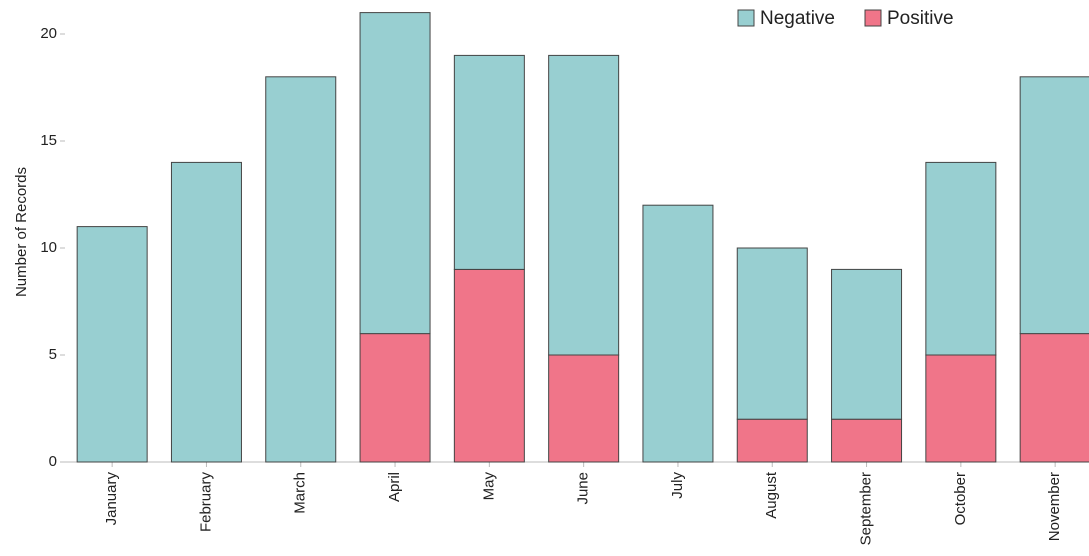 Image resolution: width=1089 pixels, height=556 pixels. Describe the element at coordinates (1054, 506) in the screenshot. I see `x-tick-label: November` at that location.